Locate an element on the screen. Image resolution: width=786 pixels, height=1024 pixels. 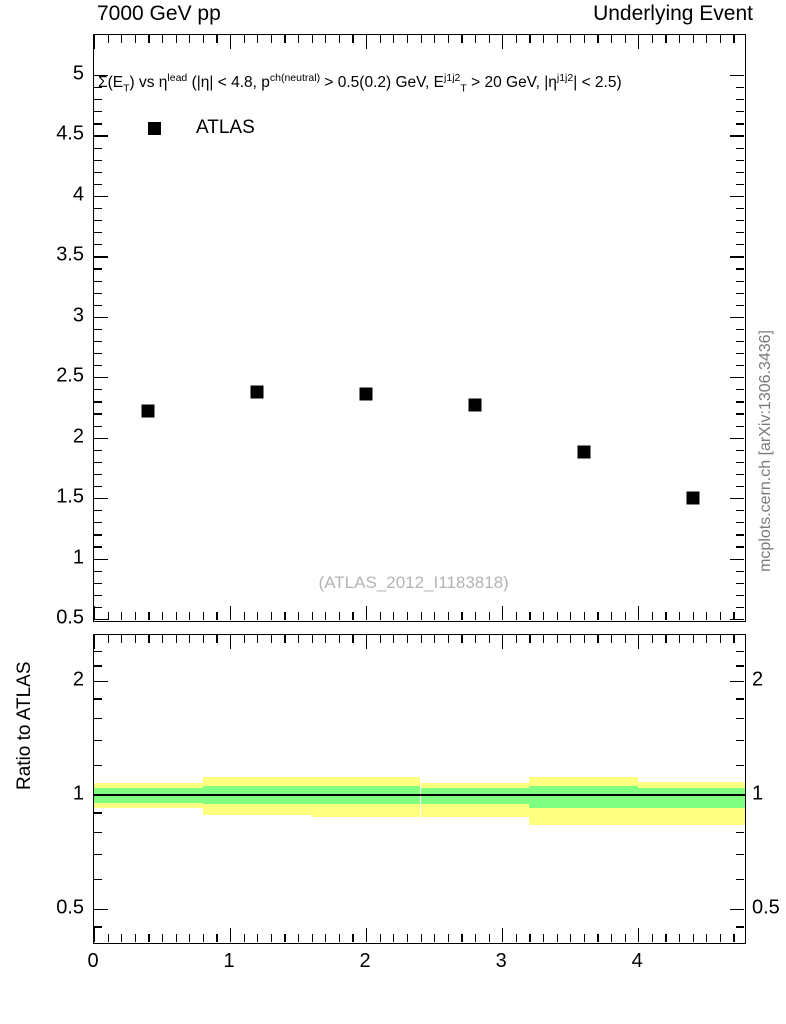
plot-title-fragment: > 0.5(0.2) GeV, E is located at coordinates (382, 83).